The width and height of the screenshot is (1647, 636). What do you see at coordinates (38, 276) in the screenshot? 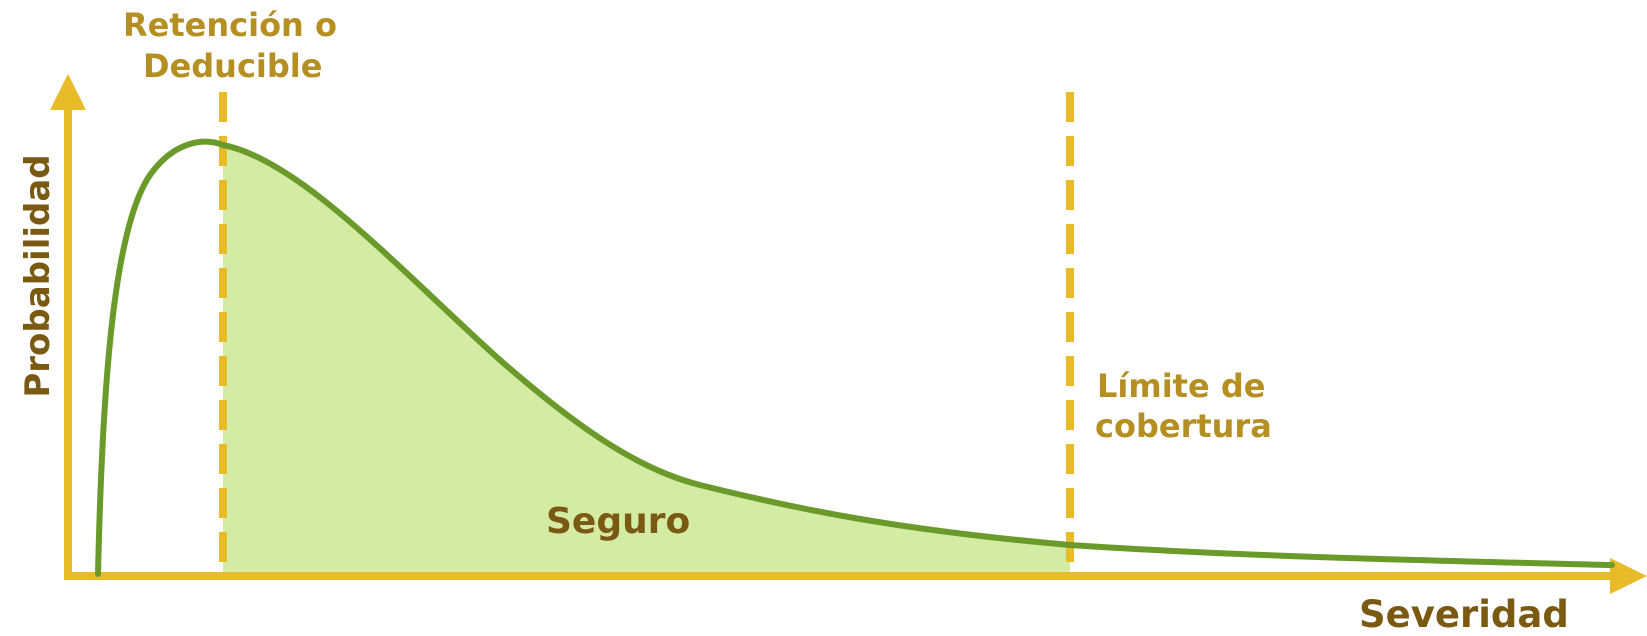
I see `y-axis-label: Probabilidad` at bounding box center [38, 276].